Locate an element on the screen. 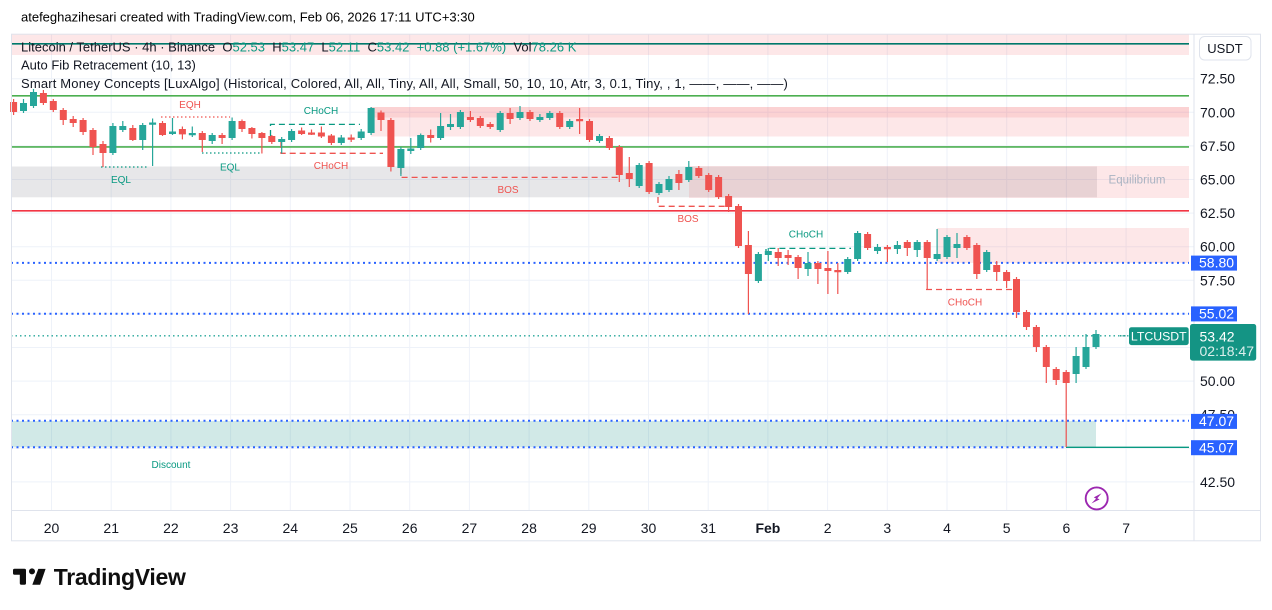 This screenshot has width=1272, height=610. svg-text: 62.50 is located at coordinates (1217, 213).